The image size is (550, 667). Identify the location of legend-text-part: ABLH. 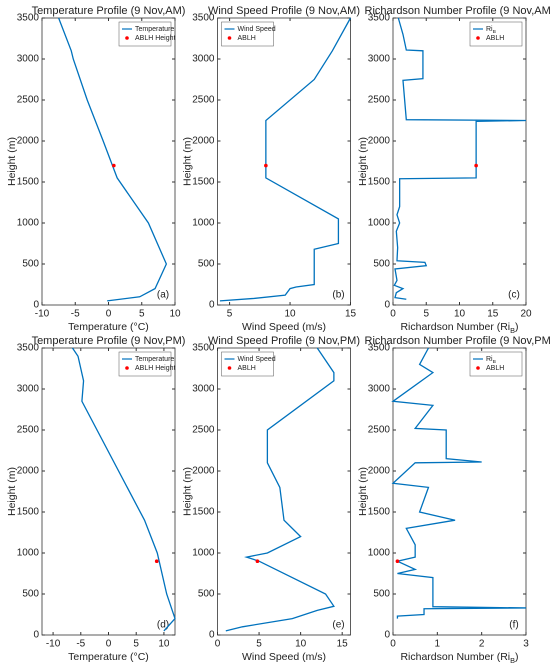
(495, 368).